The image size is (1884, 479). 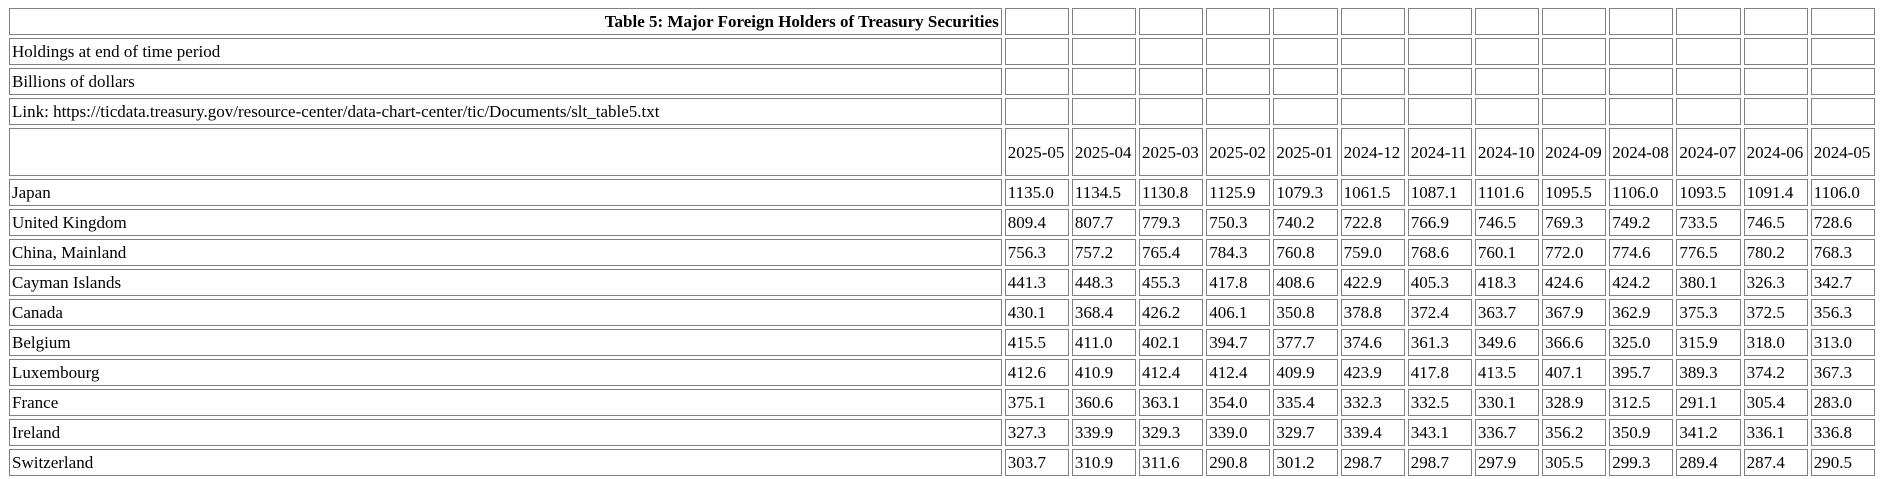 What do you see at coordinates (1439, 312) in the screenshot?
I see `holding-value: 372.4` at bounding box center [1439, 312].